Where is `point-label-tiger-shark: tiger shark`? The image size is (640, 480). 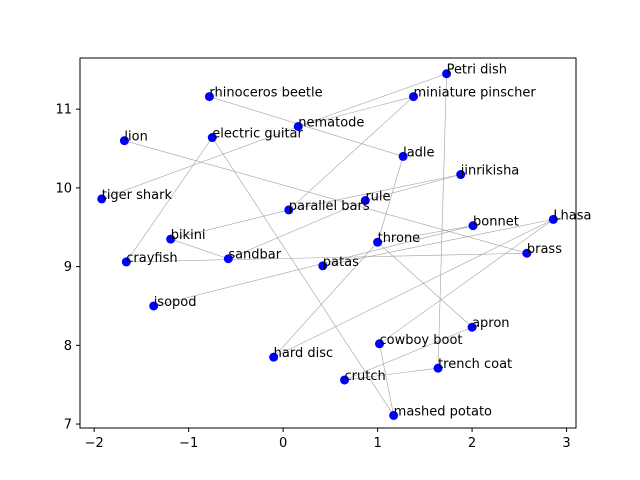
point-label-tiger-shark: tiger shark is located at coordinates (137, 195).